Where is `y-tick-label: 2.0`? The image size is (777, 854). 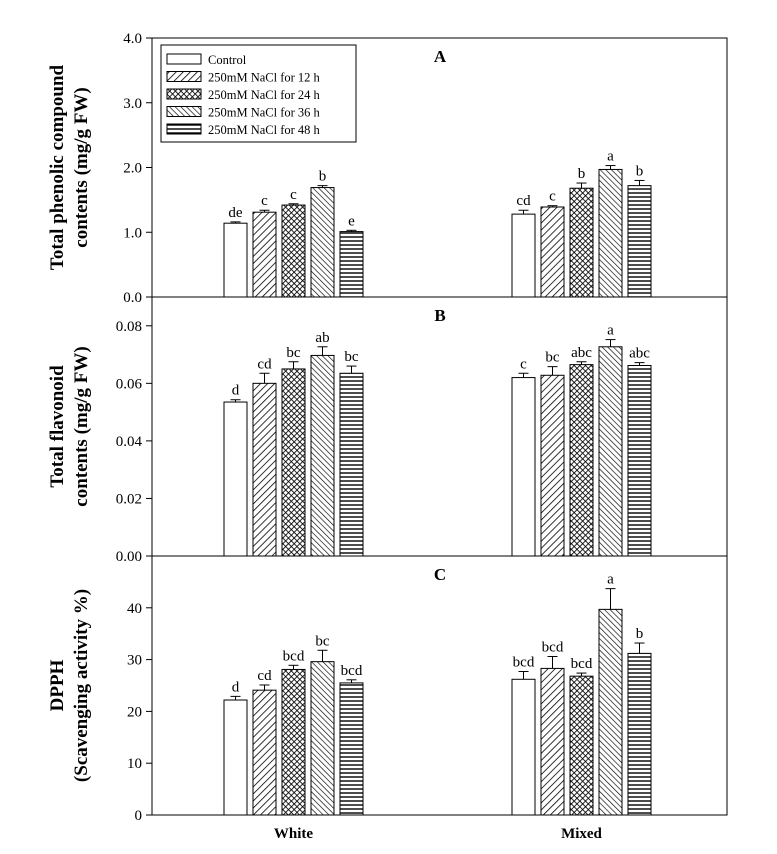 y-tick-label: 2.0 is located at coordinates (132, 169).